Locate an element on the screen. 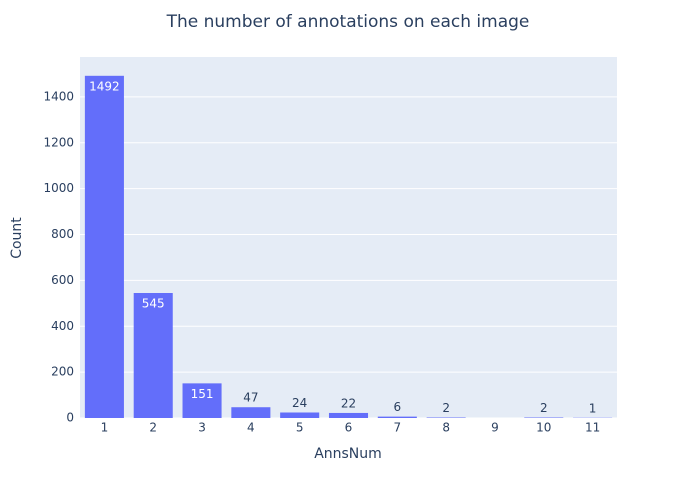  y-tick-label: 600 is located at coordinates (62, 280).